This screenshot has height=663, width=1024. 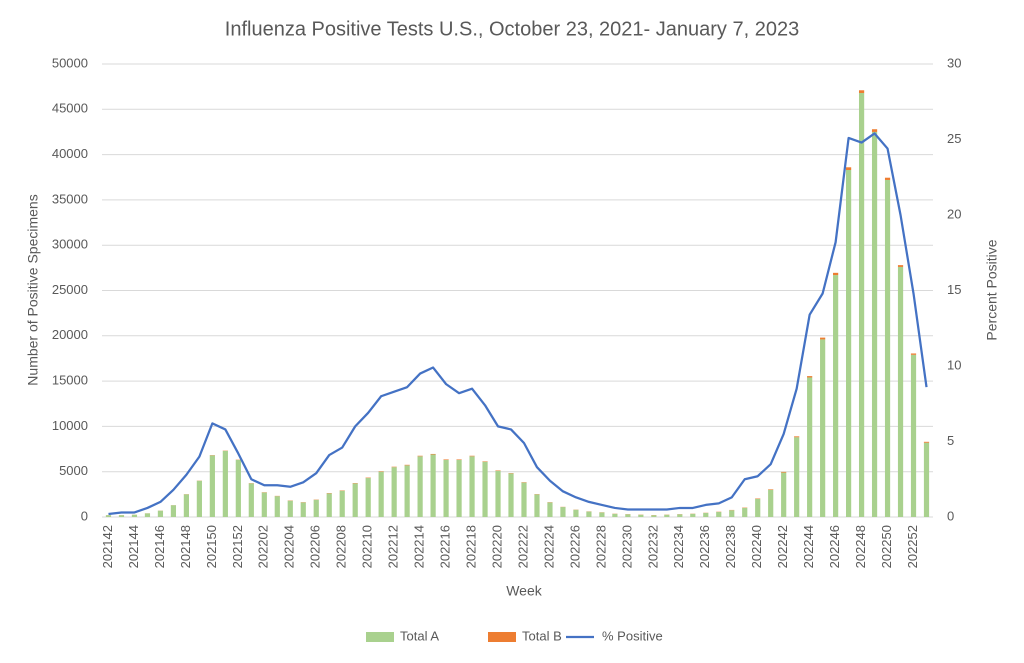 I want to click on x-tick-label: 202238, so click(x=730, y=546).